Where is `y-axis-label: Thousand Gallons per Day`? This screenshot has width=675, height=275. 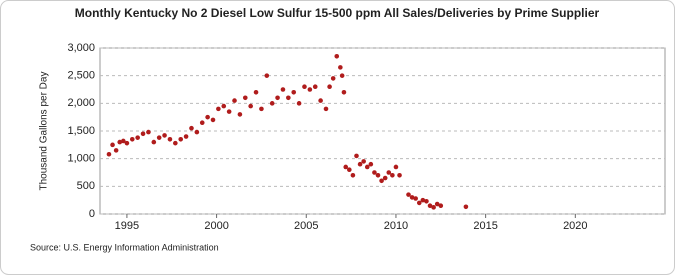 y-axis-label: Thousand Gallons per Day is located at coordinates (44, 131).